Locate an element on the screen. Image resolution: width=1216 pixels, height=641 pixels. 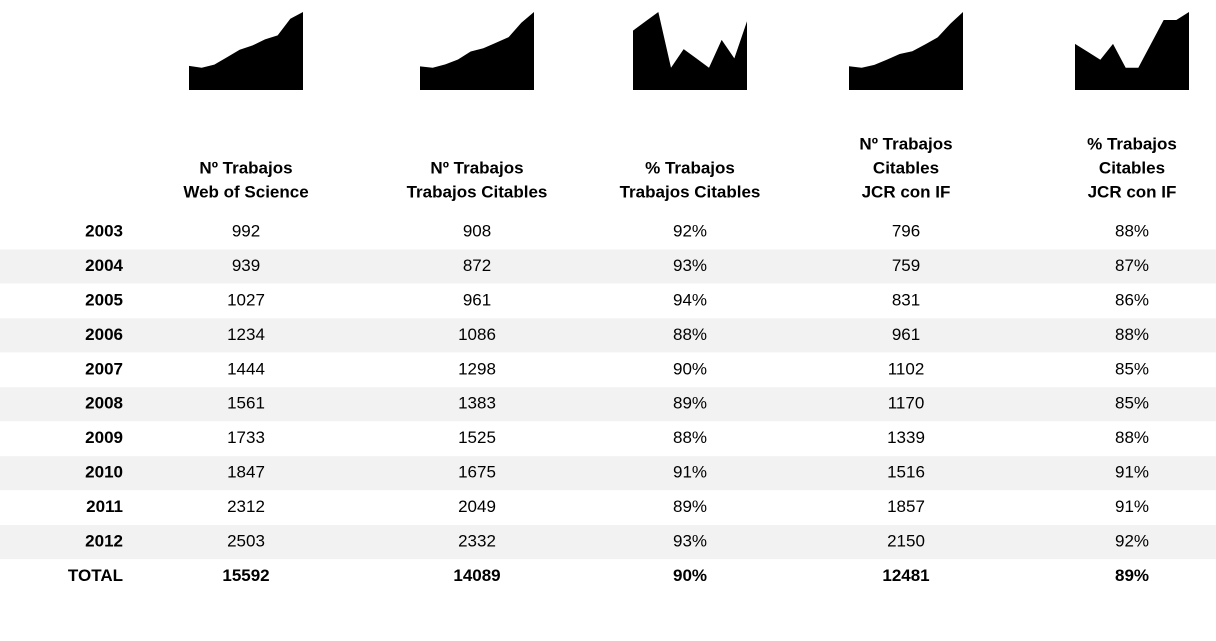
total-cell: 12481 is located at coordinates (905, 575).